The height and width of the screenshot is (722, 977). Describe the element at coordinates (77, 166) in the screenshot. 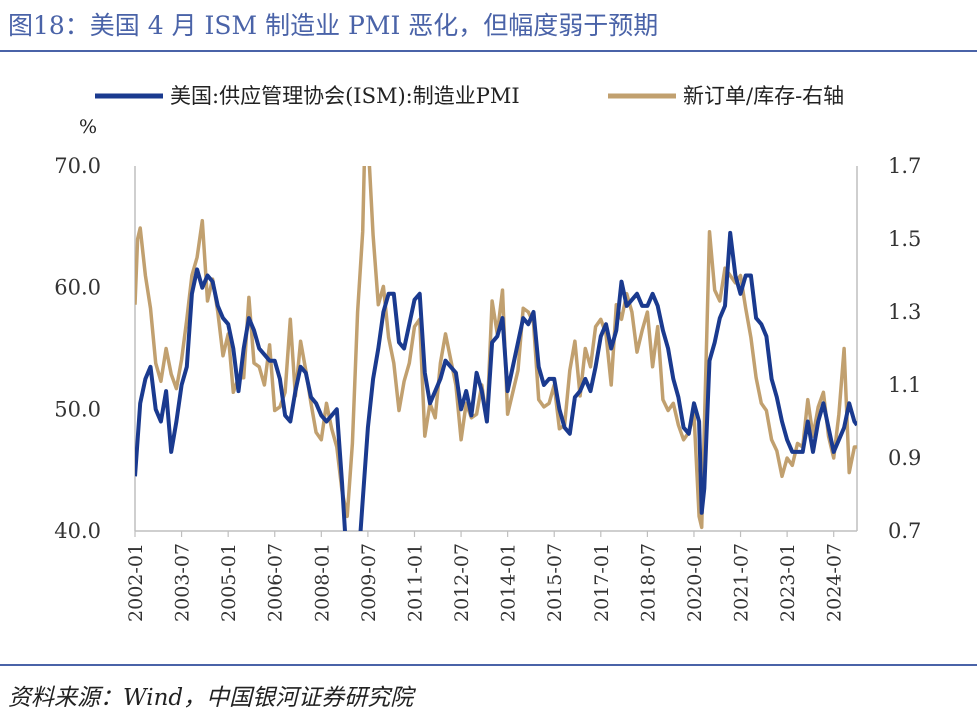

I see `y-left-tick-label: 70.0` at that location.